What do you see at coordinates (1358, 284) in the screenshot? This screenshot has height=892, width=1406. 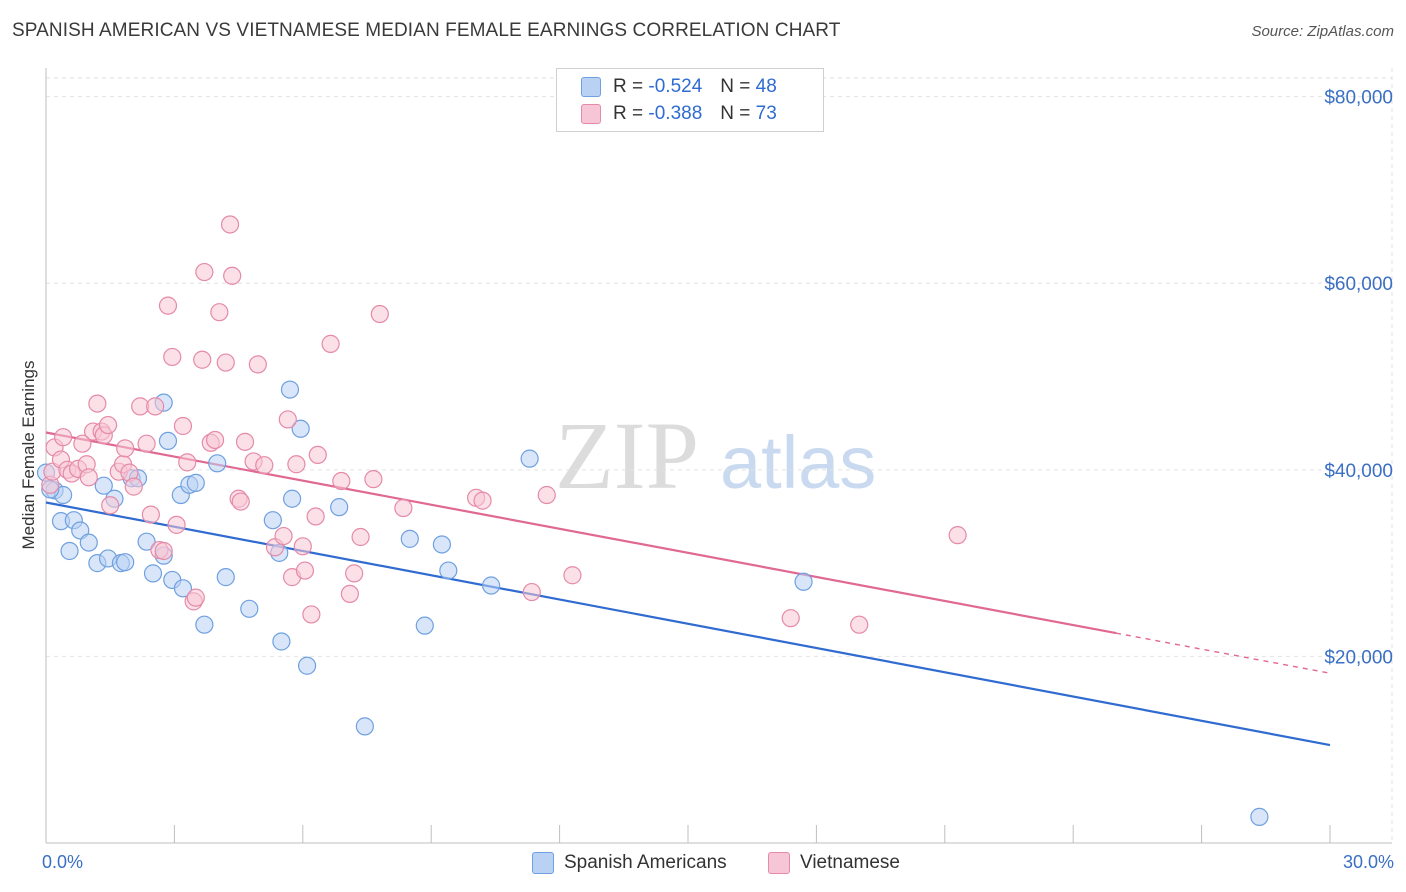 I see `y-tick-label: $60,000` at bounding box center [1358, 284].